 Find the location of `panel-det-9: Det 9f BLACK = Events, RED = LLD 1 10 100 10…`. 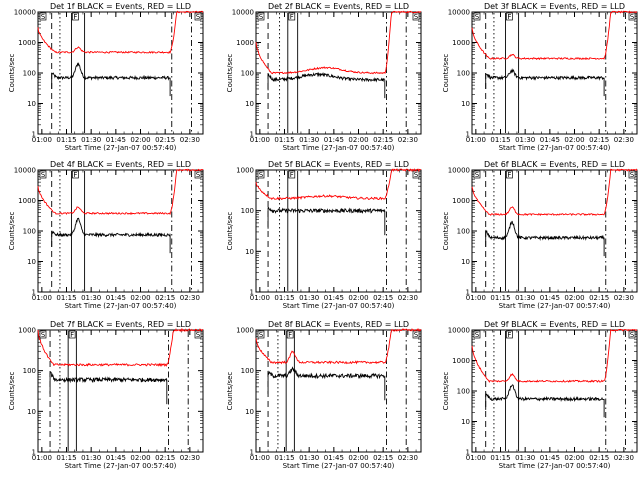

panel-det-9: Det 9f BLACK = Events, RED = LLD 1 10 100 10… is located at coordinates (540, 395).